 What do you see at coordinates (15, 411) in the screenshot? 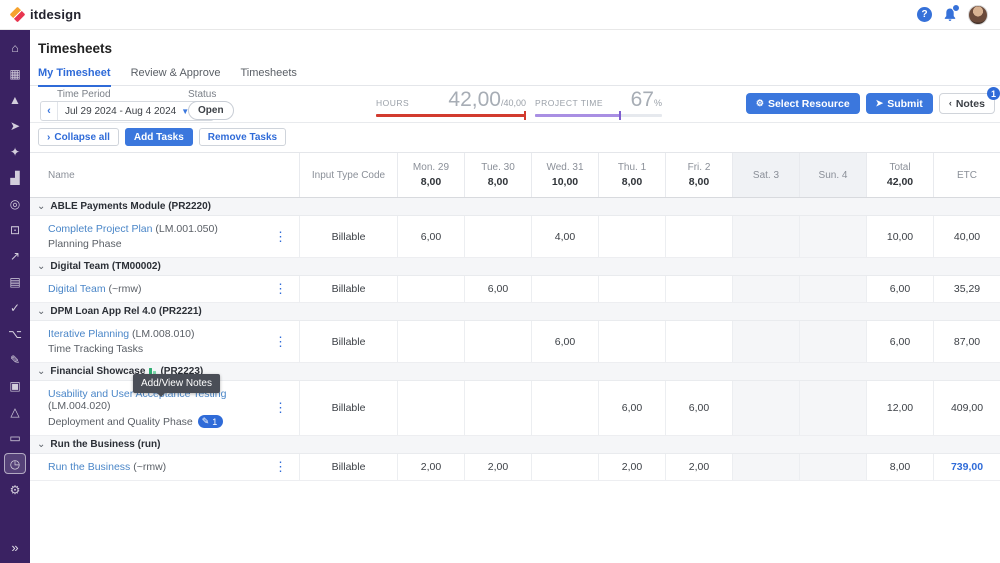
I see `hierarchy-icon: △` at bounding box center [15, 411].